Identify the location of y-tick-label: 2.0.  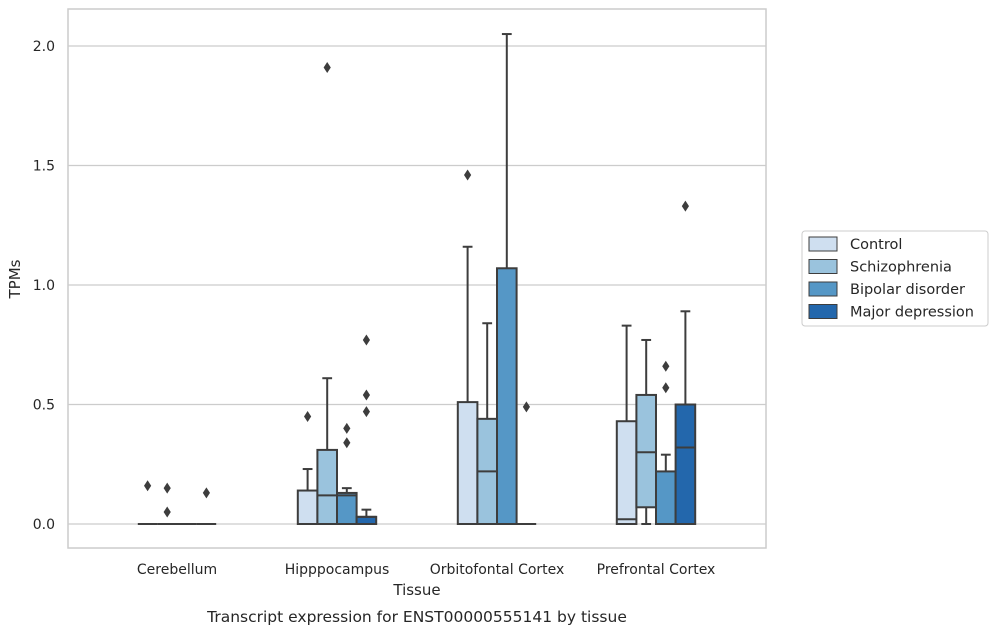
(44, 47).